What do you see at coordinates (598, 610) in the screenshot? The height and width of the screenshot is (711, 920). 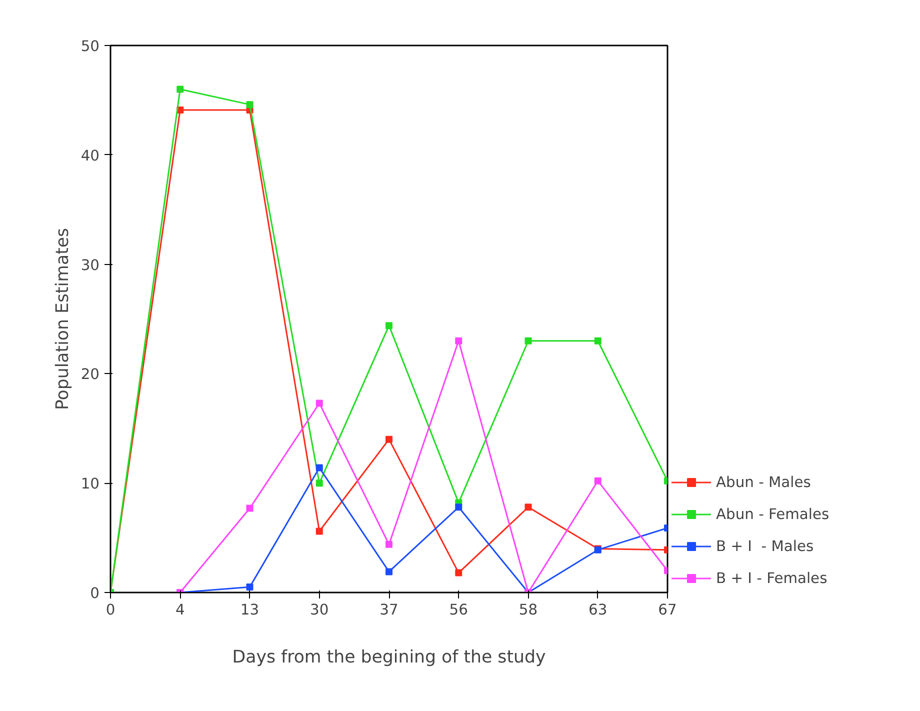 I see `x-tick-label: 63` at bounding box center [598, 610].